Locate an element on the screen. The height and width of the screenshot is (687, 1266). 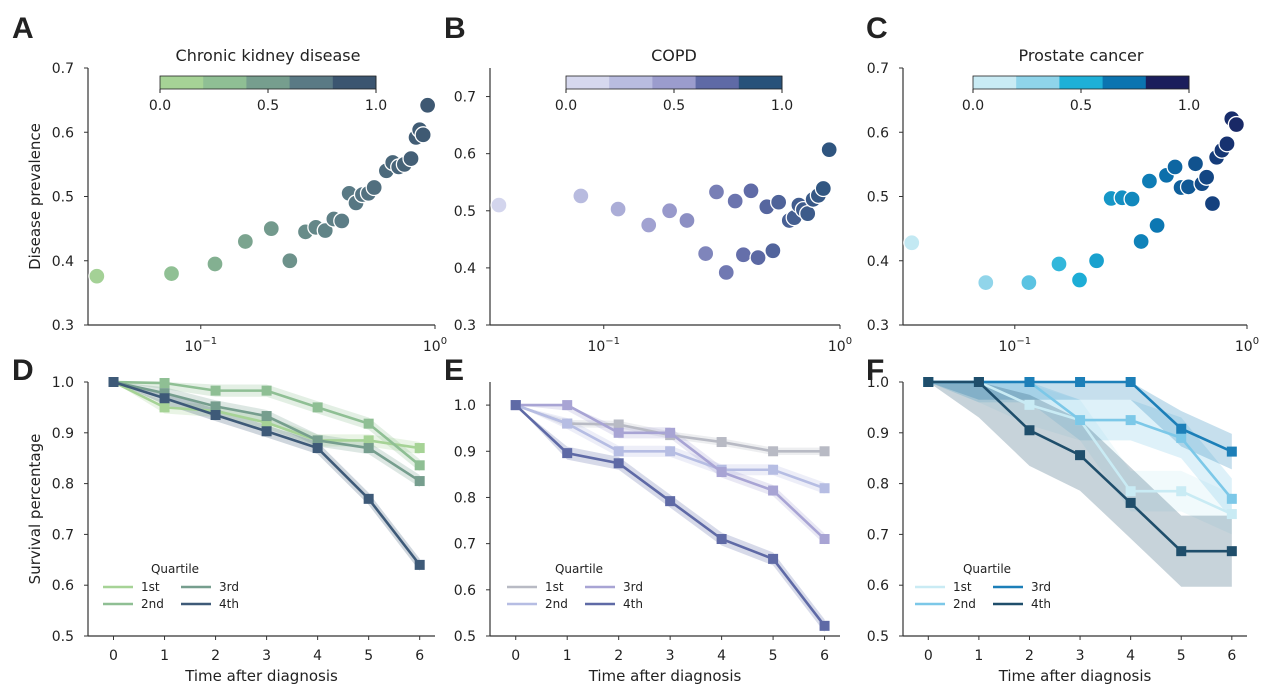
x-tick-label: 10⁻¹ is located at coordinates (200, 345).